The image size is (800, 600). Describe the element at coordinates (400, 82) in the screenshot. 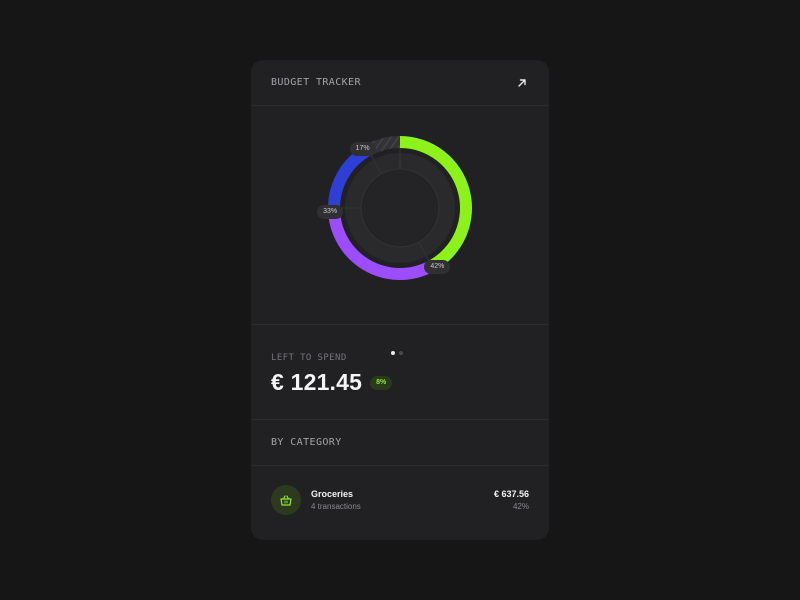

I see `card-header: BUDGET TRACKER` at that location.